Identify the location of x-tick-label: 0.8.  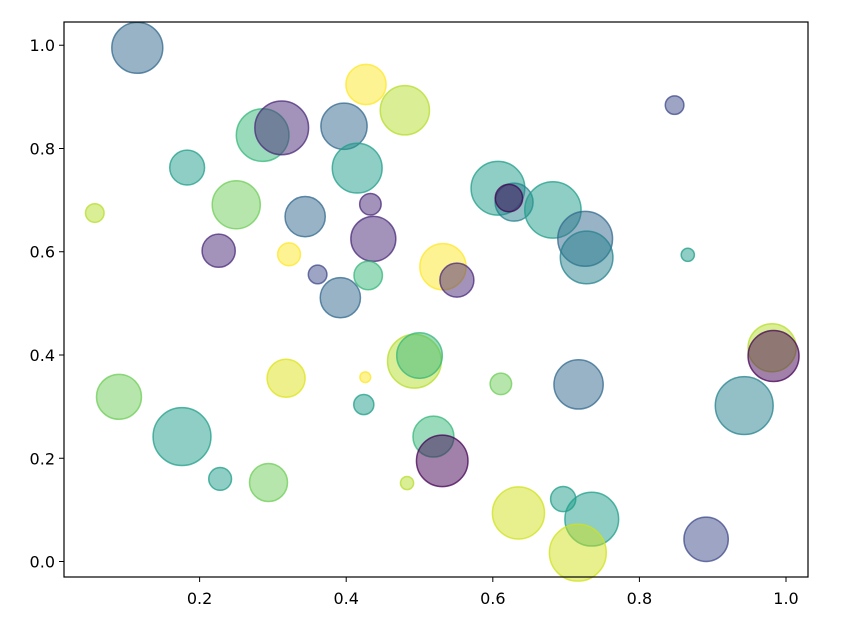
(639, 598).